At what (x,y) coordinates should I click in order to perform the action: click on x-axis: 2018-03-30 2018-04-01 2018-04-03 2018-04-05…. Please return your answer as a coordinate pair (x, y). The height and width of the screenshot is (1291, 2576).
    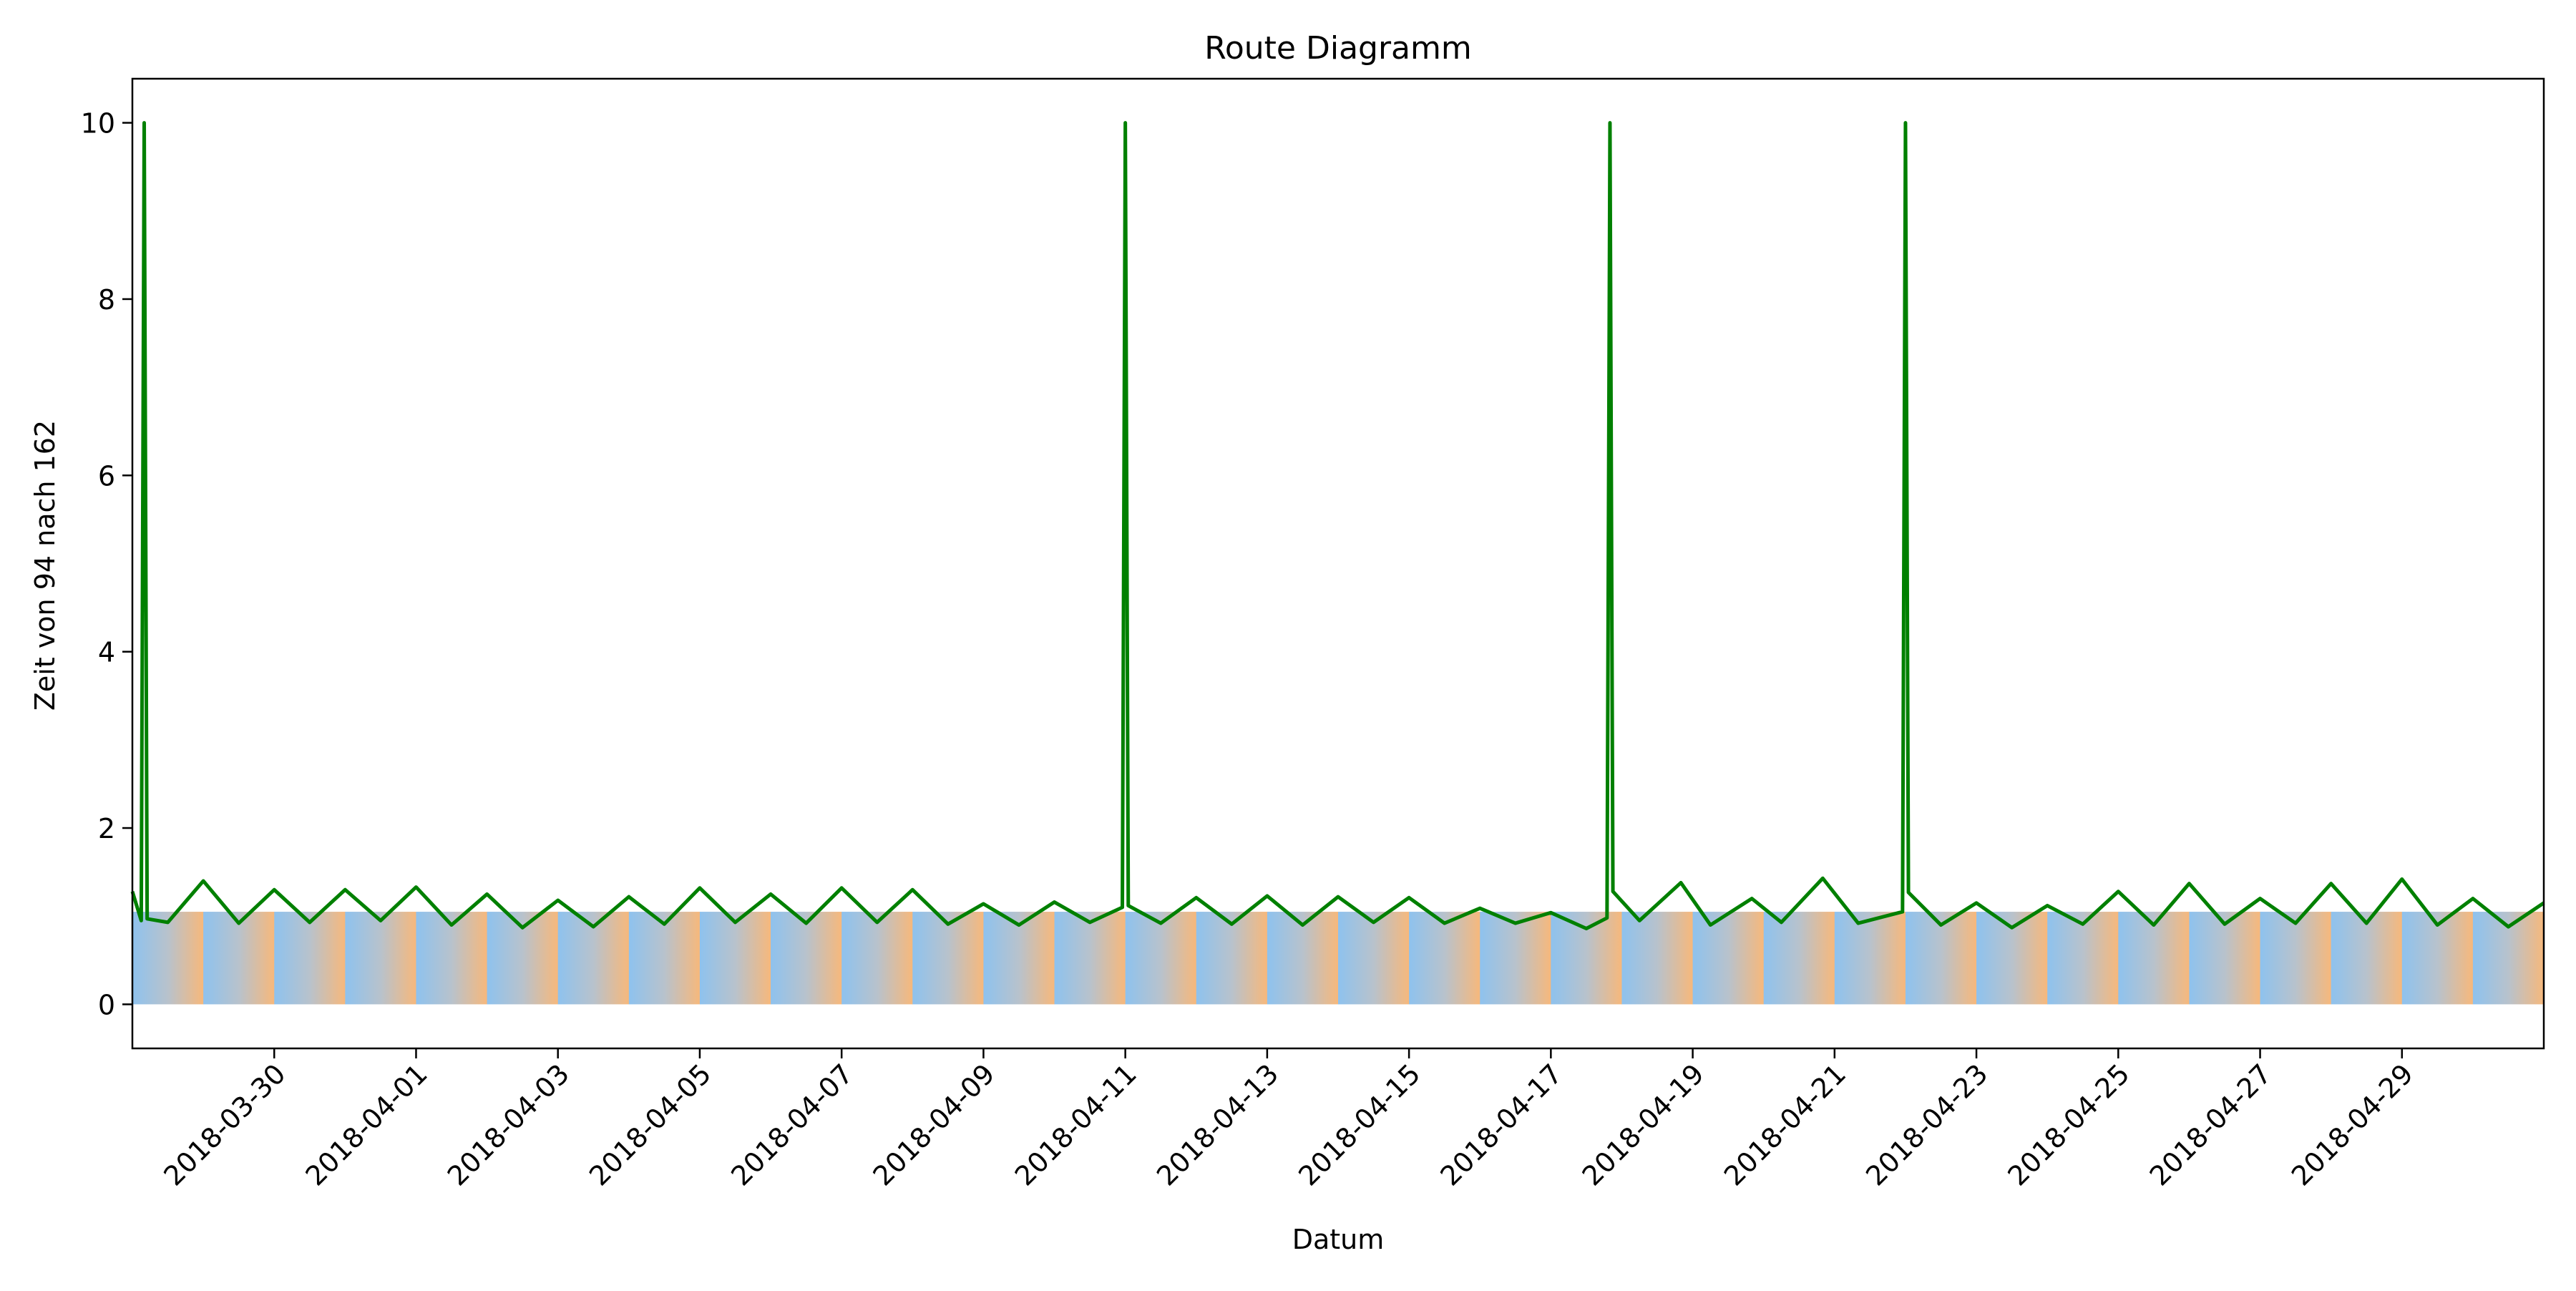
    Looking at the image, I should click on (1288, 1120).